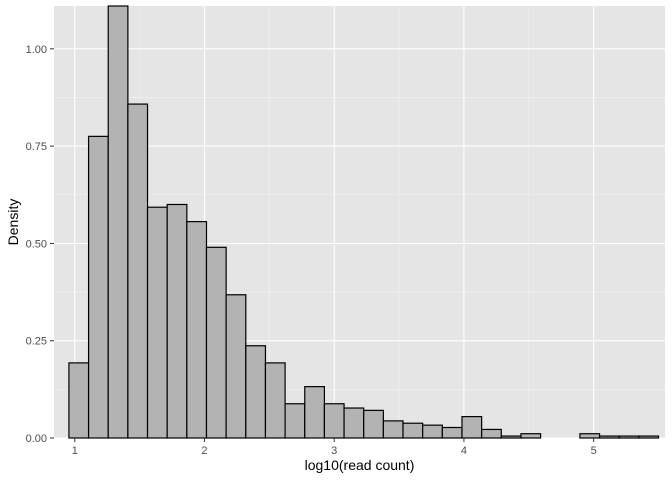 The image size is (672, 480). I want to click on y-axis: 0.00 0.25 0.50 0.75 1.00, so click(40, 244).